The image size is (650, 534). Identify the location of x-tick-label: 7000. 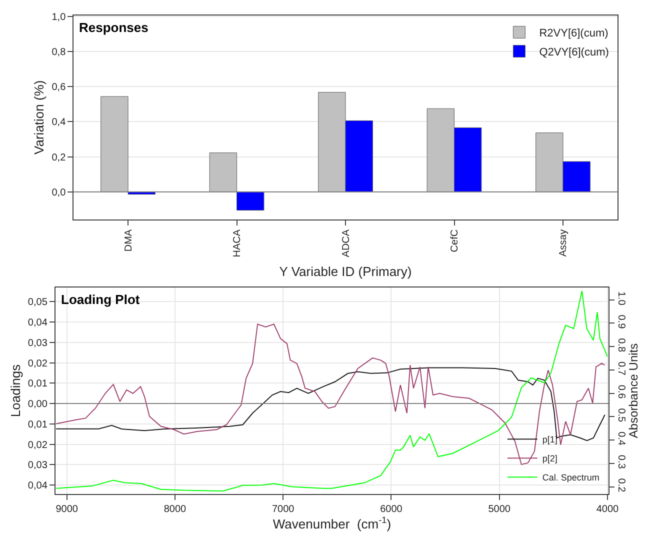
(283, 509).